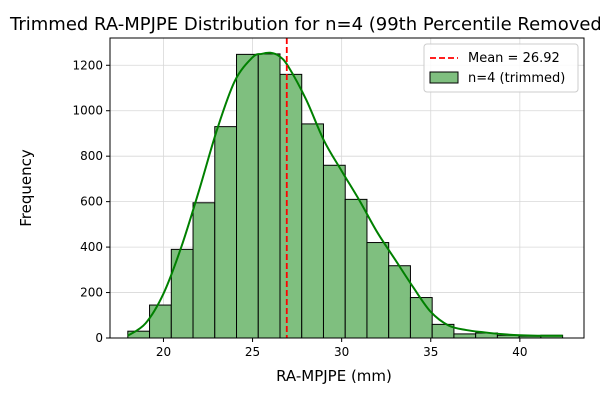 Image resolution: width=600 pixels, height=400 pixels. What do you see at coordinates (516, 78) in the screenshot?
I see `legend-histogram-label: n=4 (trimmed)` at bounding box center [516, 78].